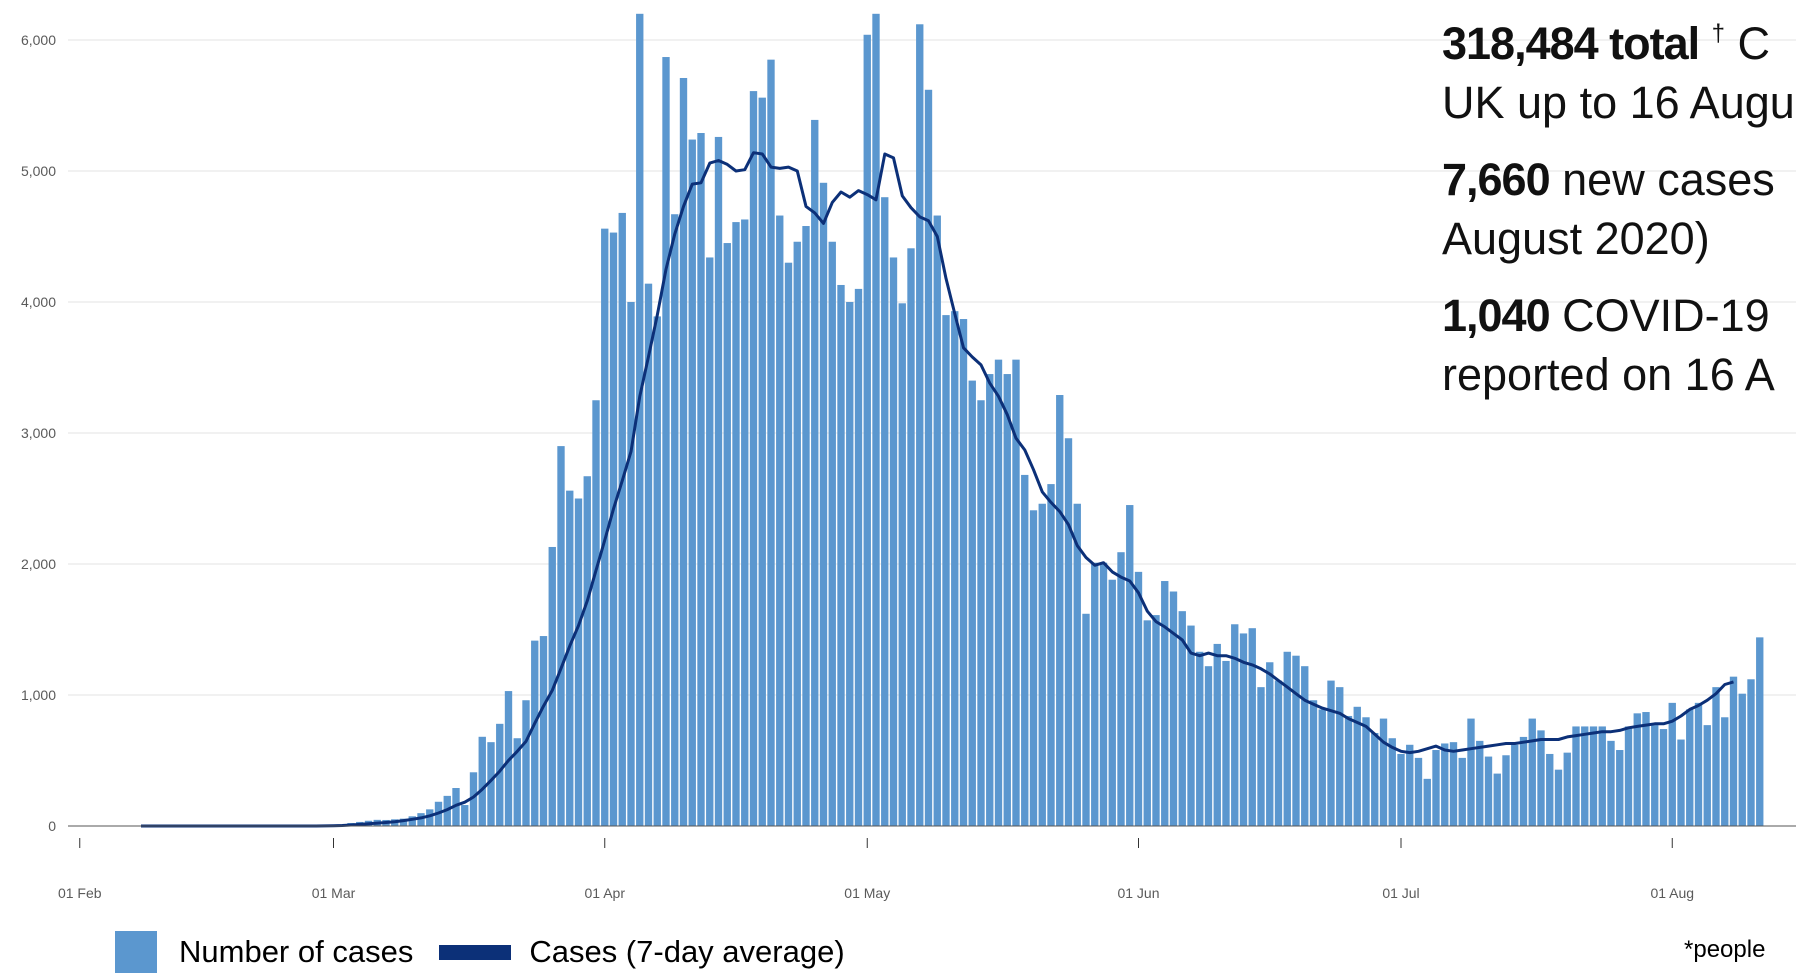 The image size is (1796, 973). What do you see at coordinates (38, 433) in the screenshot?
I see `y-tick-label: 3,000` at bounding box center [38, 433].